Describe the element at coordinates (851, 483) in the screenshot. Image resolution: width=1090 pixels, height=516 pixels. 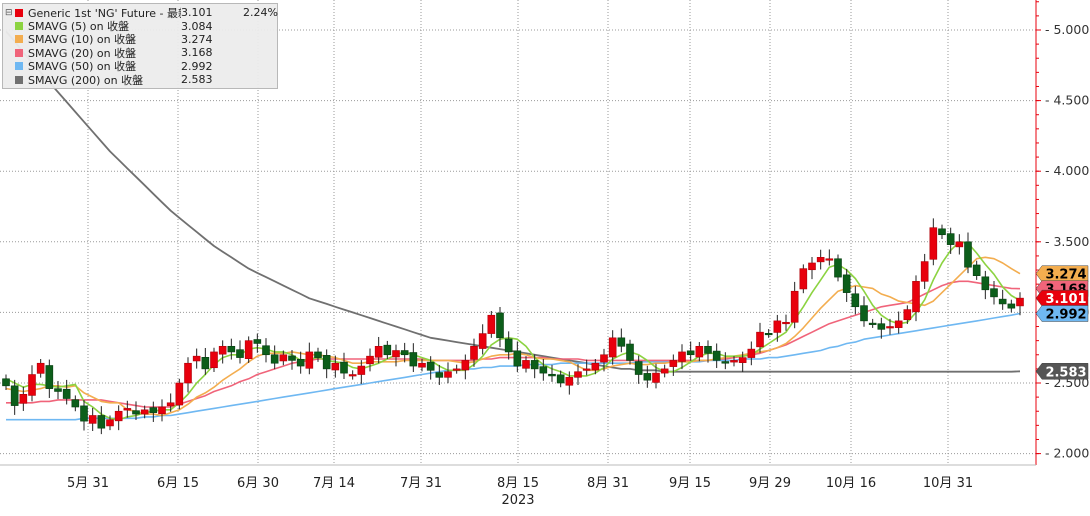
I see `x-tick-label: 10月 16` at that location.